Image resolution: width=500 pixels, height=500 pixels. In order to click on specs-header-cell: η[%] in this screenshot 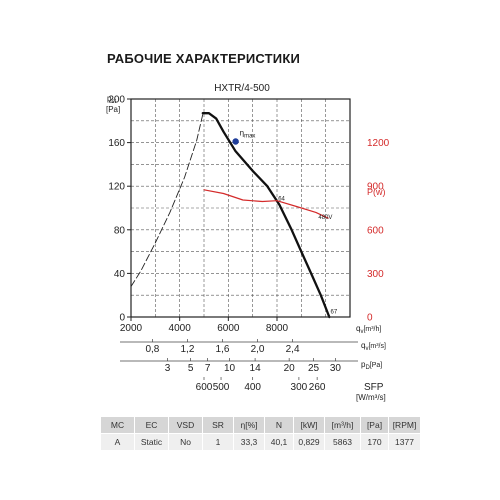, I will do `click(249, 425)`.